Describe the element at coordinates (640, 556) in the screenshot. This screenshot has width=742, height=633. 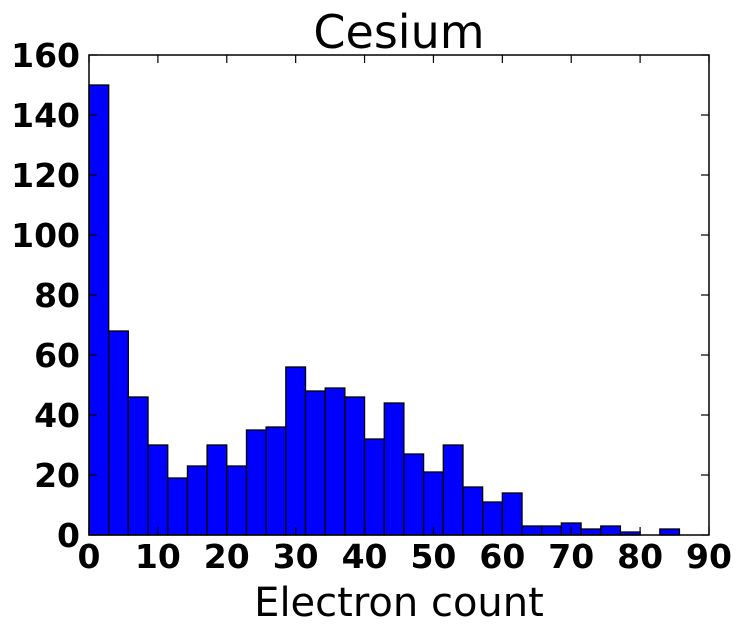
I see `x-tick-label: 80` at that location.